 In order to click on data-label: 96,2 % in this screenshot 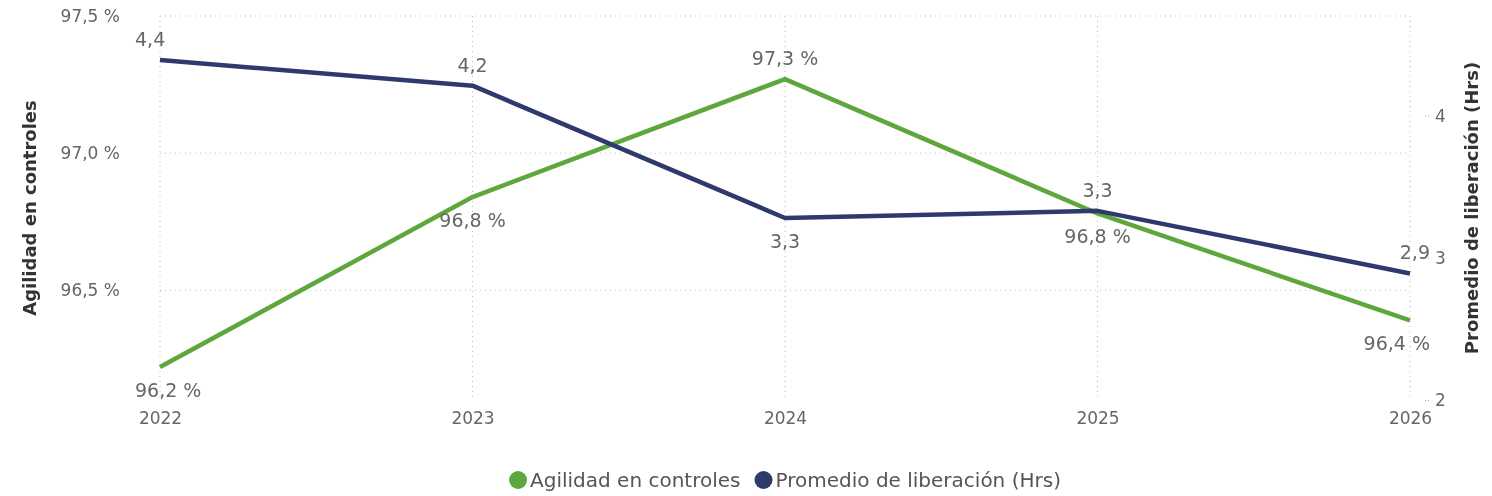, I will do `click(168, 390)`.